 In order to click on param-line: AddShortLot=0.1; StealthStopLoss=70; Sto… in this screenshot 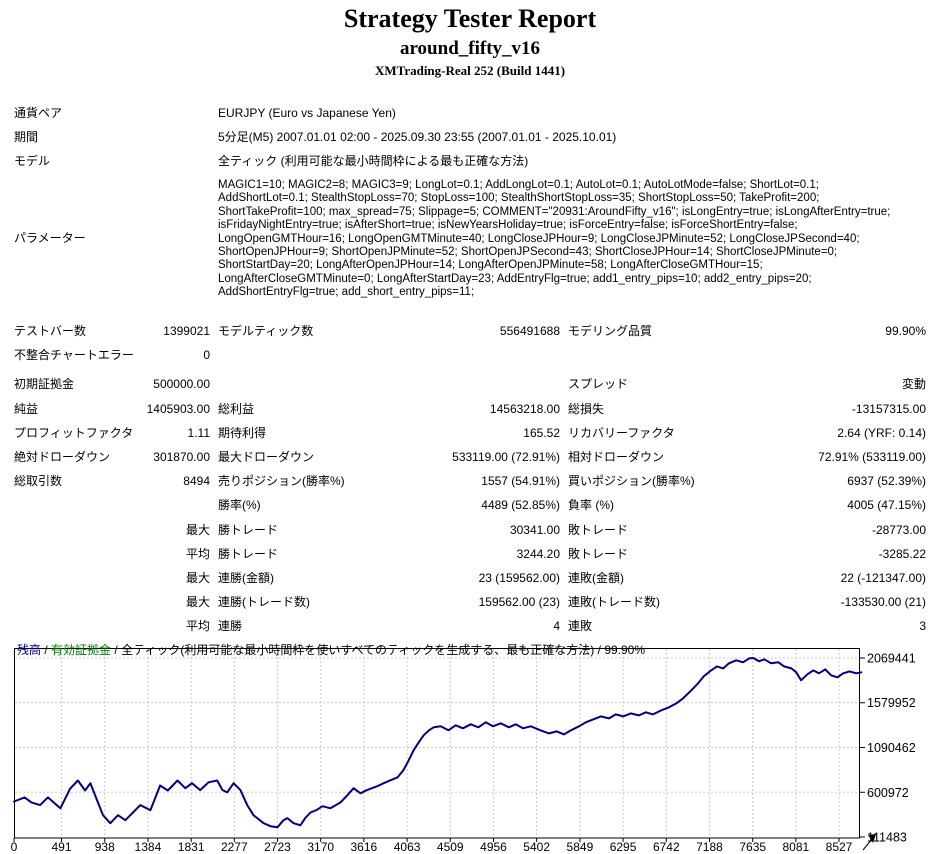, I will do `click(519, 198)`.